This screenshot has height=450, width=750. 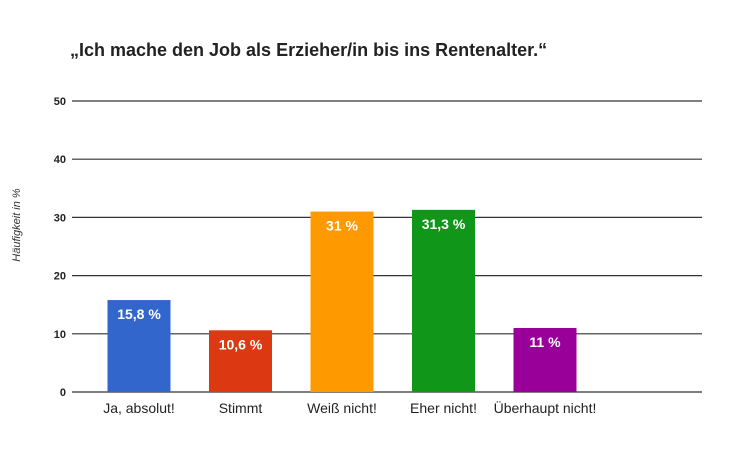 I want to click on y-tick-label: 50, so click(x=60, y=102).